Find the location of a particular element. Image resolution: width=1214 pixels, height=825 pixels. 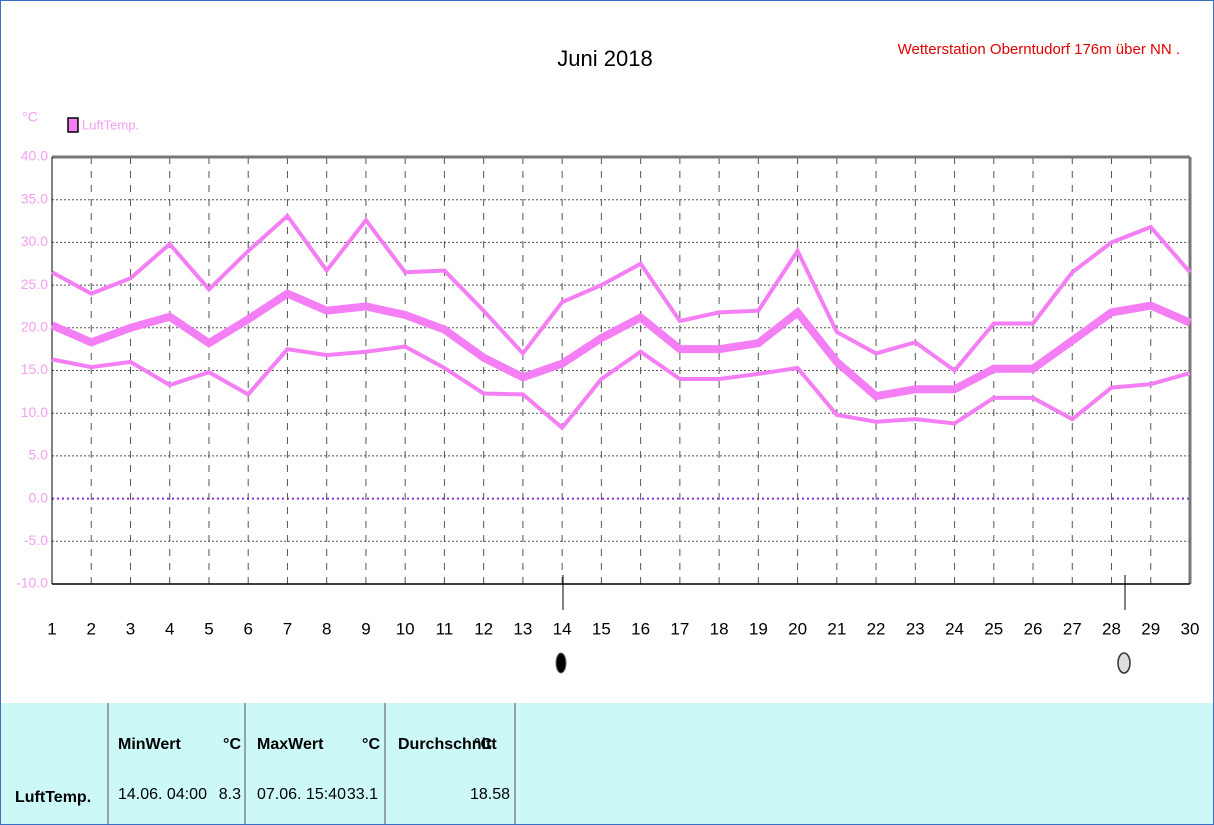

x-tick-label: 30 is located at coordinates (1190, 628).